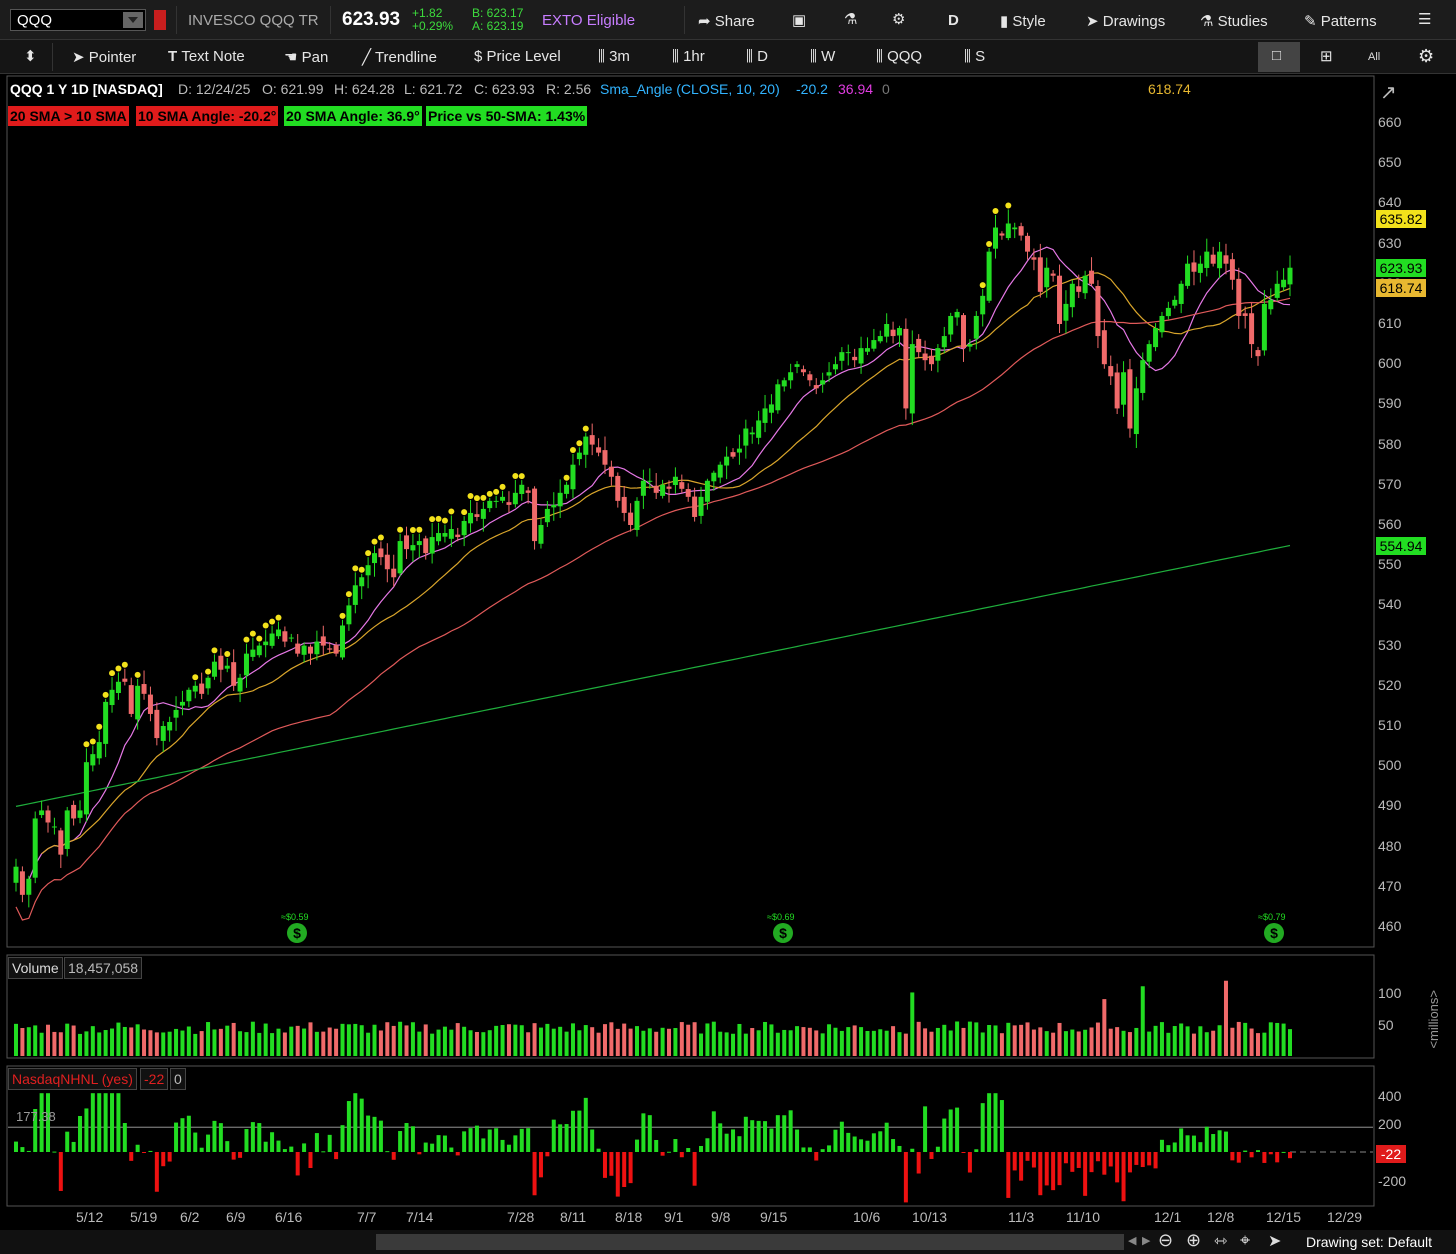 The height and width of the screenshot is (1254, 1456). I want to click on axis-scale-icon: ↗, so click(1388, 93).